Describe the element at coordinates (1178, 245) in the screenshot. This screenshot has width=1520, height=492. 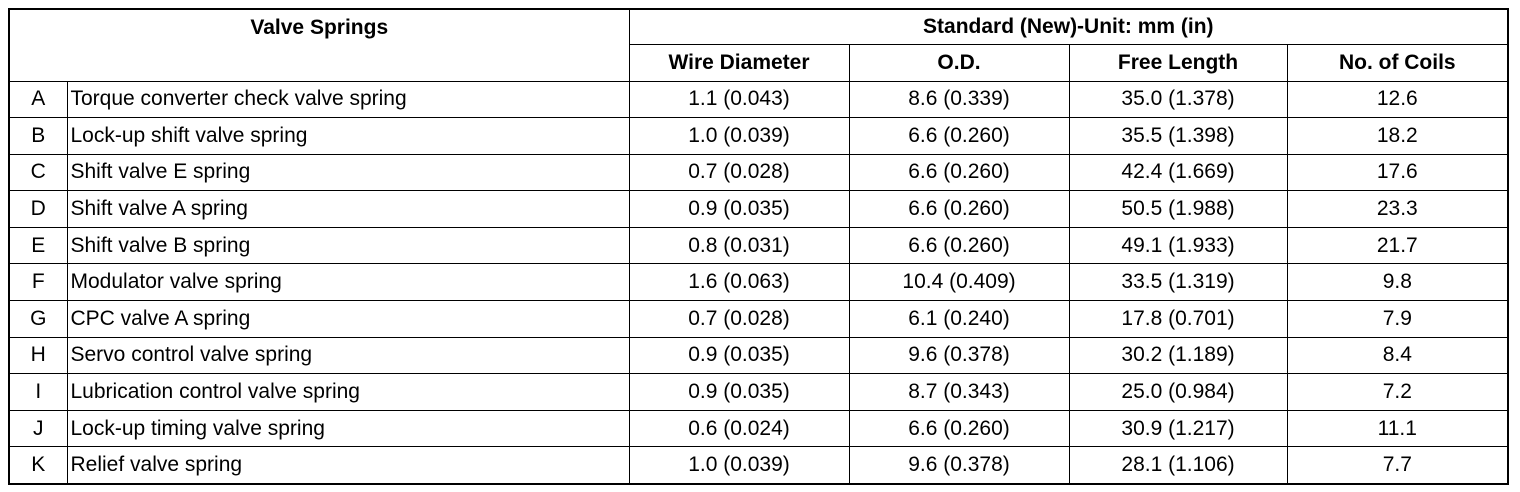
I see `cell: 49.1 (1.933)` at that location.